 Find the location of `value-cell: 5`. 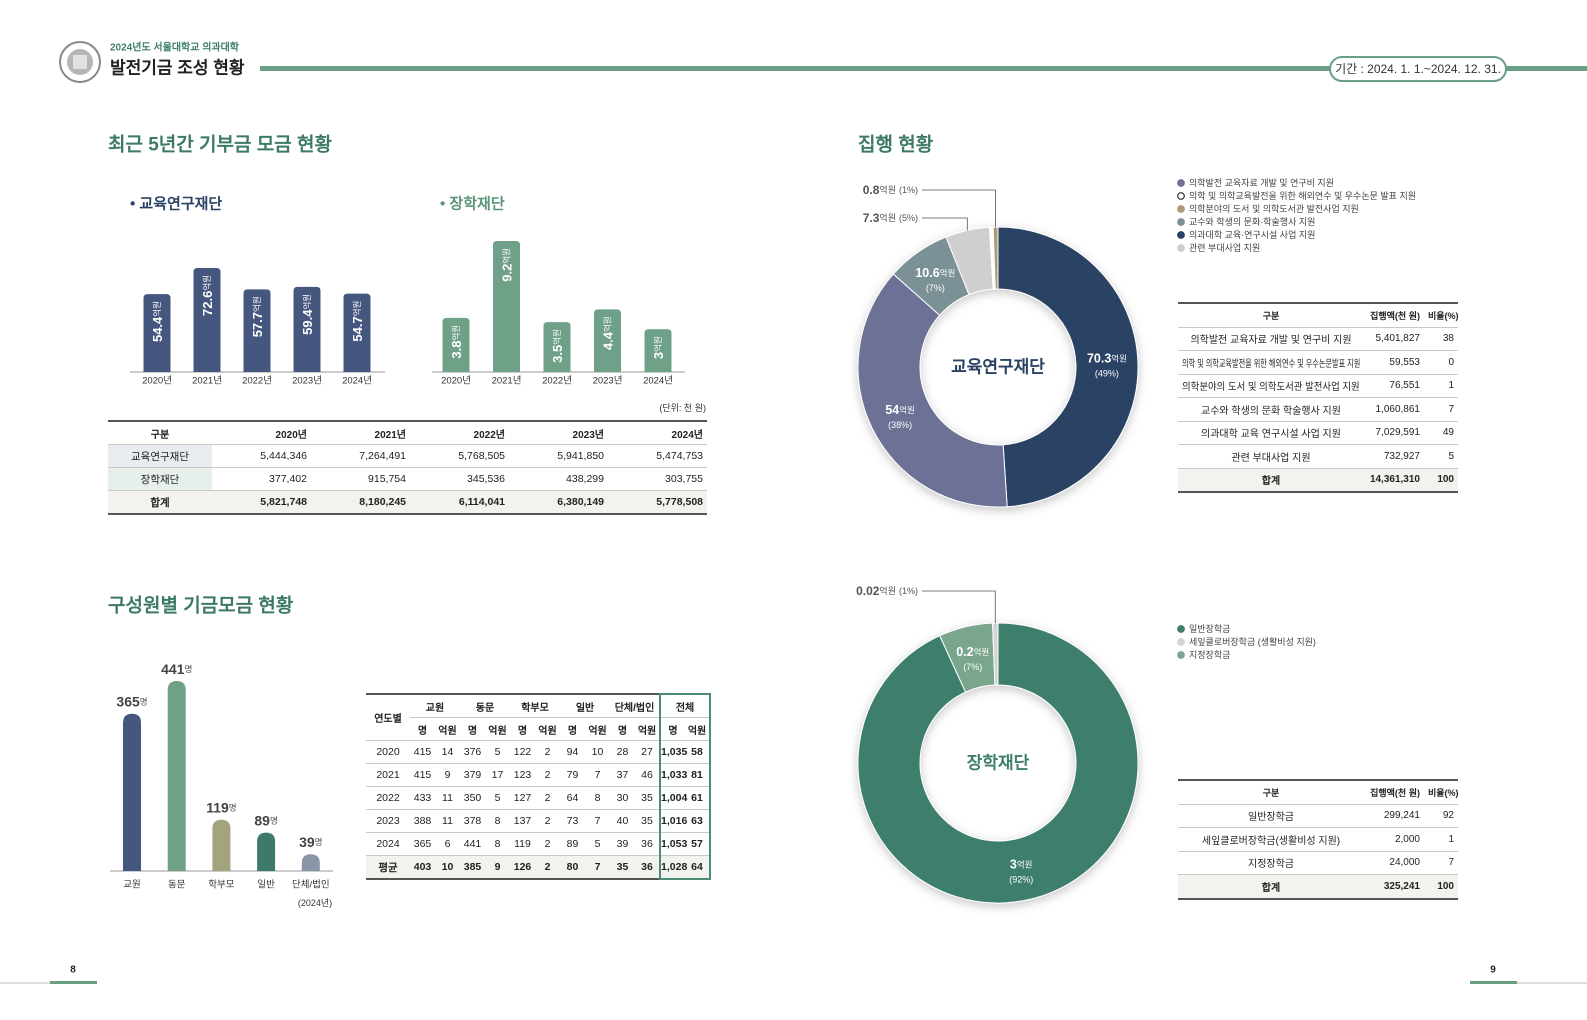

value-cell: 5 is located at coordinates (598, 844).